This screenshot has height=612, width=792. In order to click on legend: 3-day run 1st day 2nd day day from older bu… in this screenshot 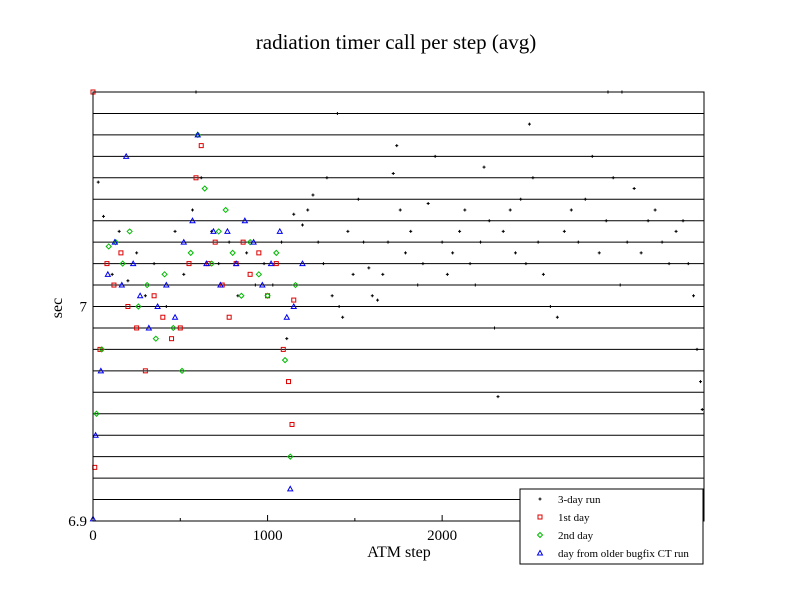, I will do `click(611, 526)`.